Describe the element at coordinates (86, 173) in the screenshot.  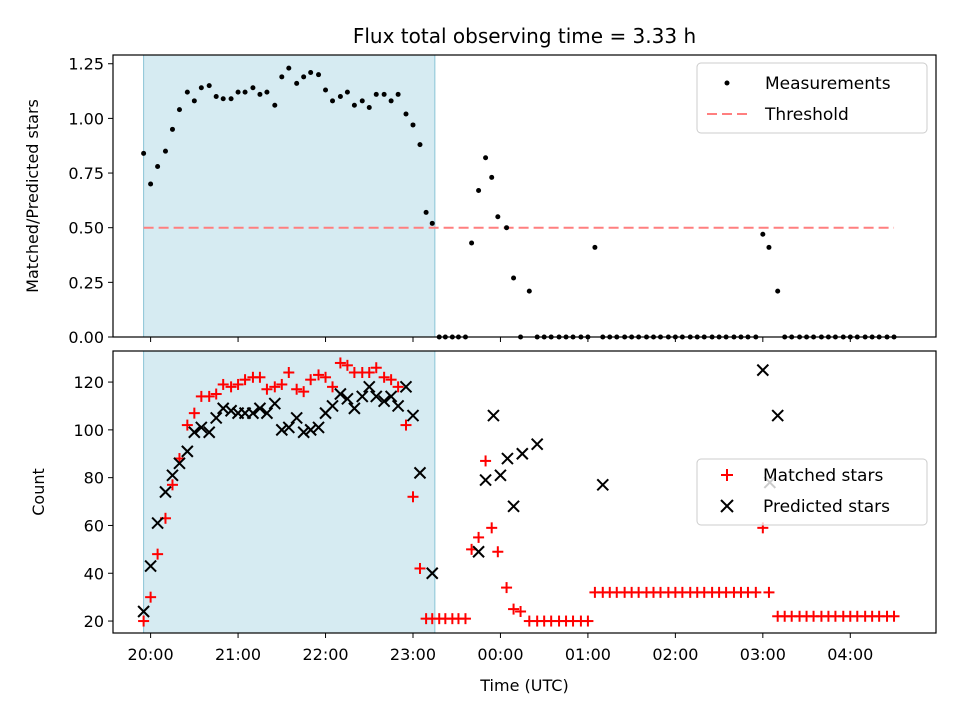
I see `y-tick-label: 0.75` at that location.